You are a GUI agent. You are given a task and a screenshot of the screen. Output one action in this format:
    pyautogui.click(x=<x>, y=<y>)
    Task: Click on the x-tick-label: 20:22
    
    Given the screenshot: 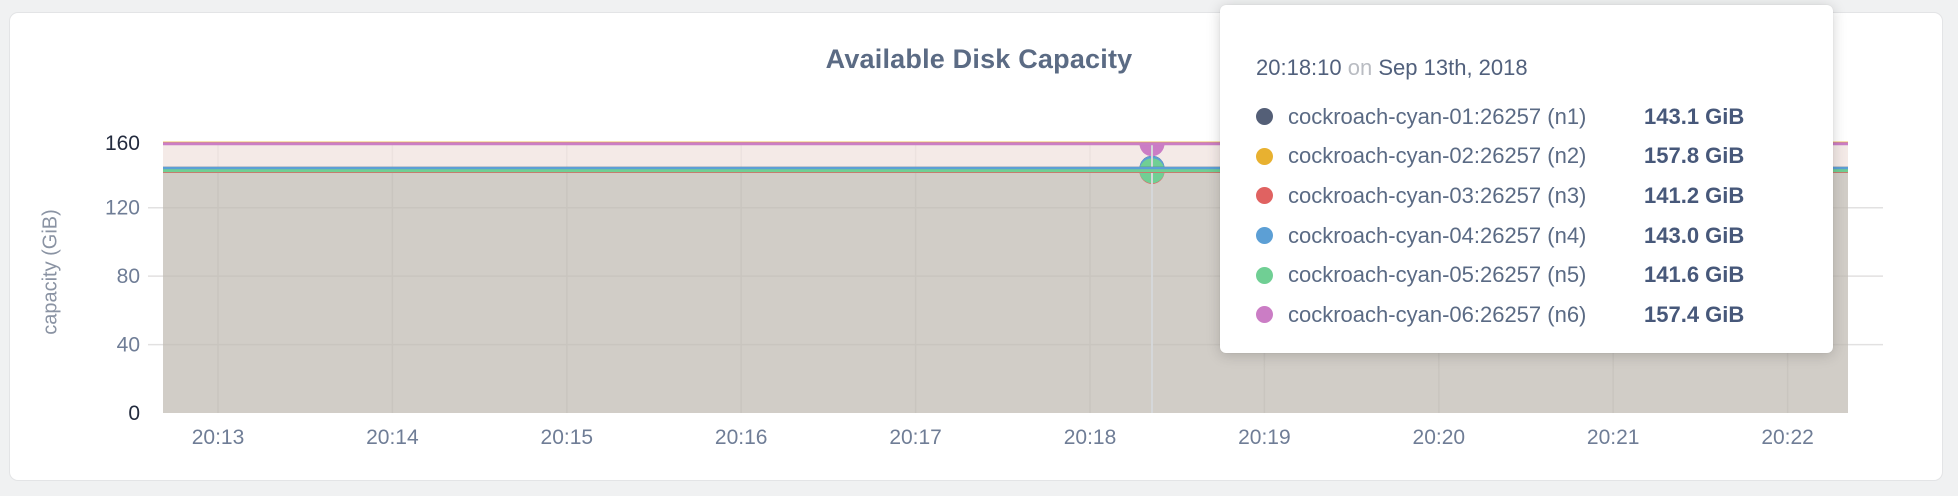 What is the action you would take?
    pyautogui.click(x=1787, y=437)
    